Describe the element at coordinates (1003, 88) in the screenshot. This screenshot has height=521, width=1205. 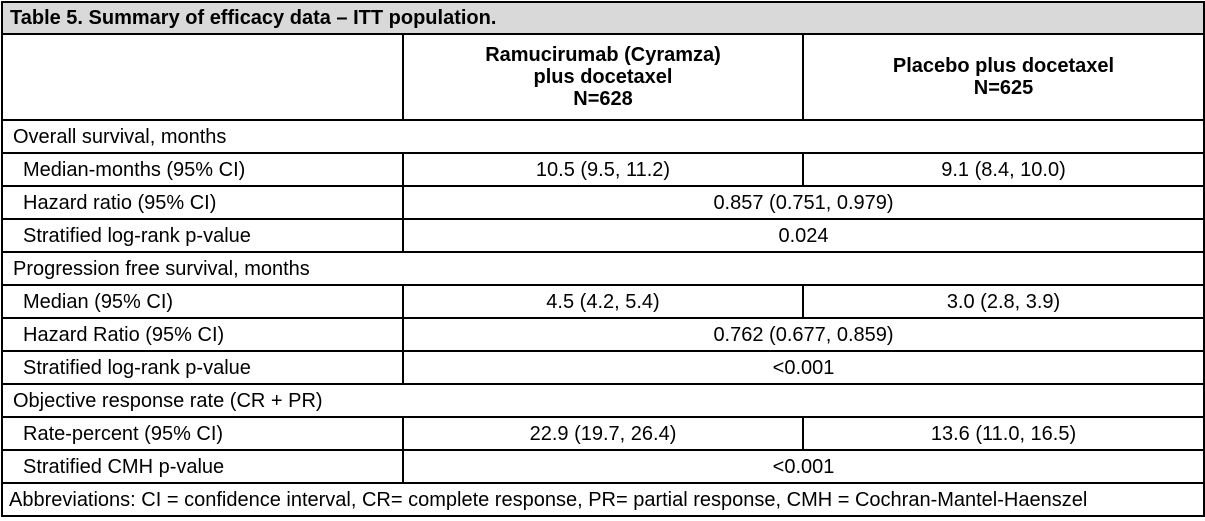
I see `header-placebo-line: N=625` at that location.